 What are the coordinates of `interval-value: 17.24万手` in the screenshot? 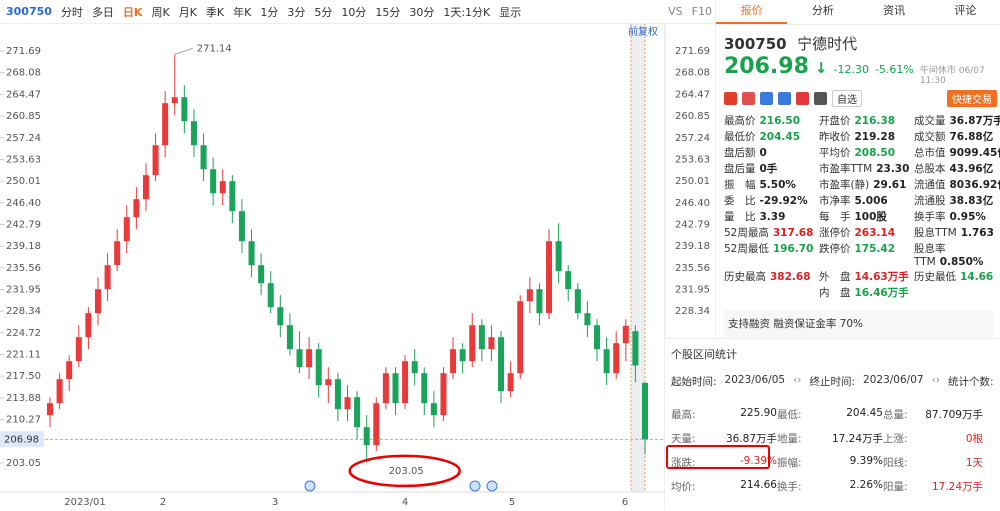 It's located at (854, 438).